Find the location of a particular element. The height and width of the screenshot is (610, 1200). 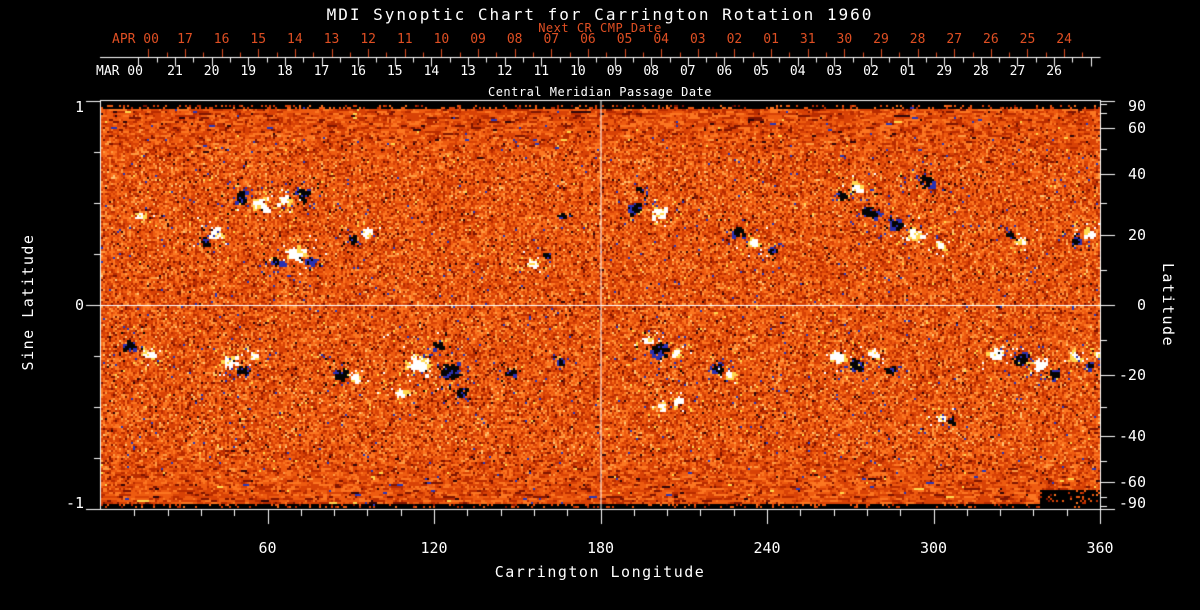

next-cr-day-label: 07 is located at coordinates (551, 39).